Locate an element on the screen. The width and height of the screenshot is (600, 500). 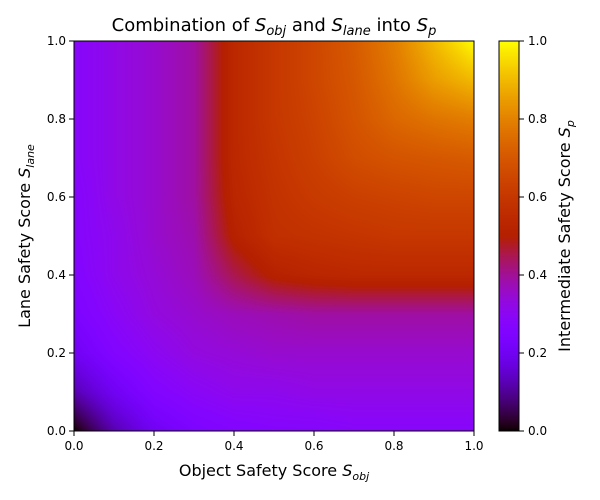
colorbar-tick-label: 0.6 is located at coordinates (537, 197).